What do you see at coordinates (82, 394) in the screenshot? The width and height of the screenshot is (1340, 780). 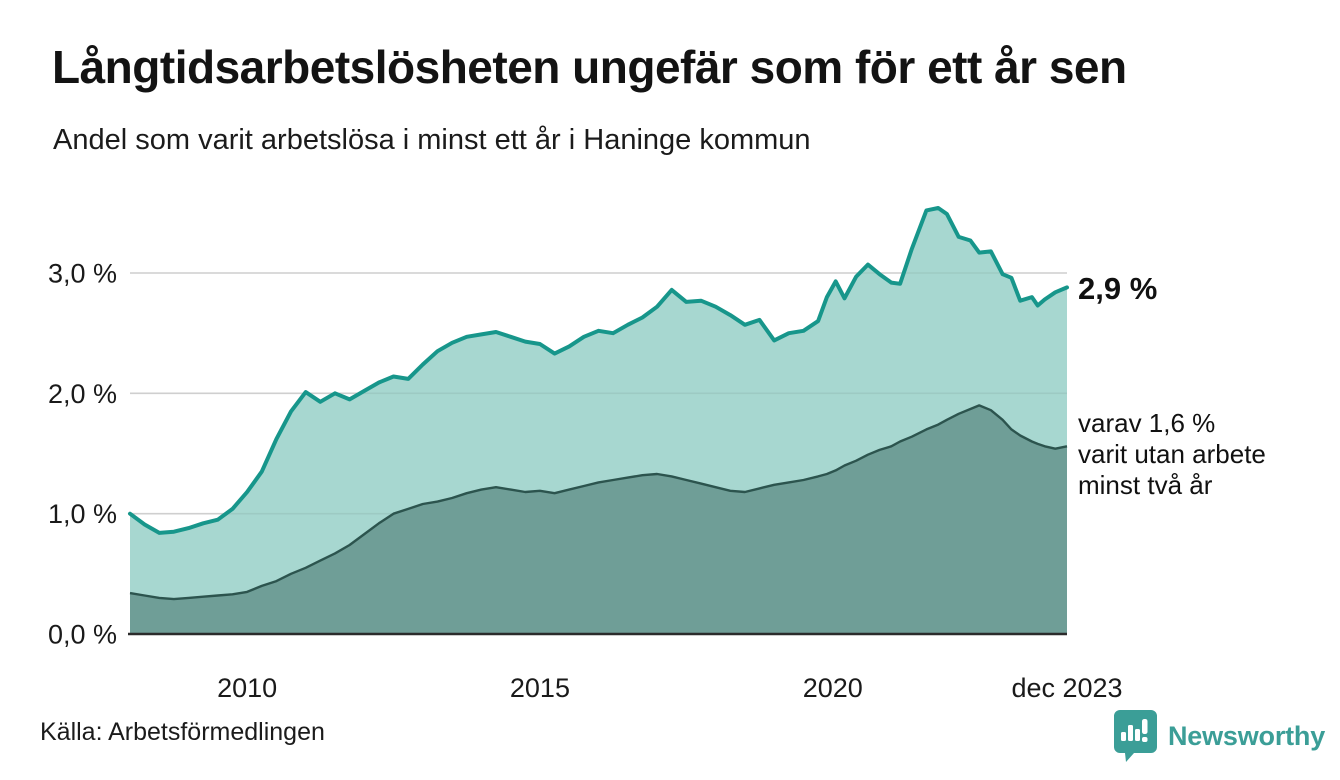 I see `y-tick-label: 2,0 %` at bounding box center [82, 394].